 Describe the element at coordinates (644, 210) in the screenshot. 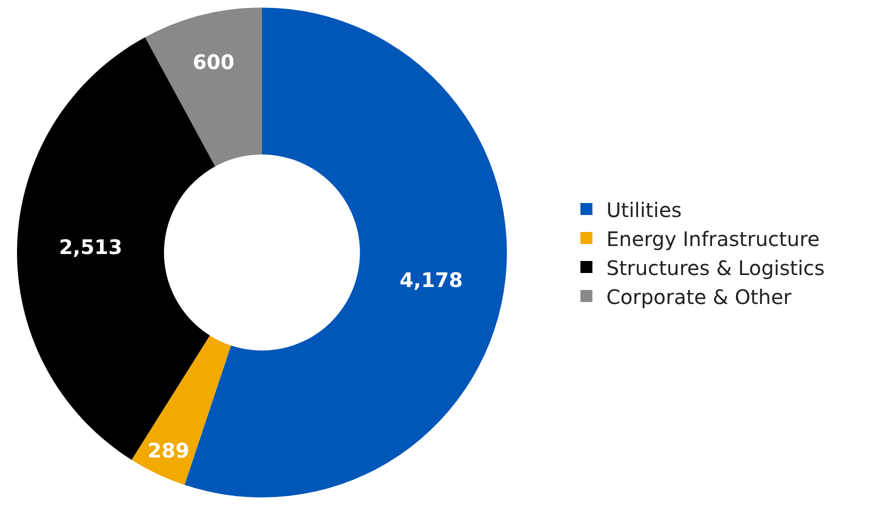

I see `legend-label: Utilities` at that location.